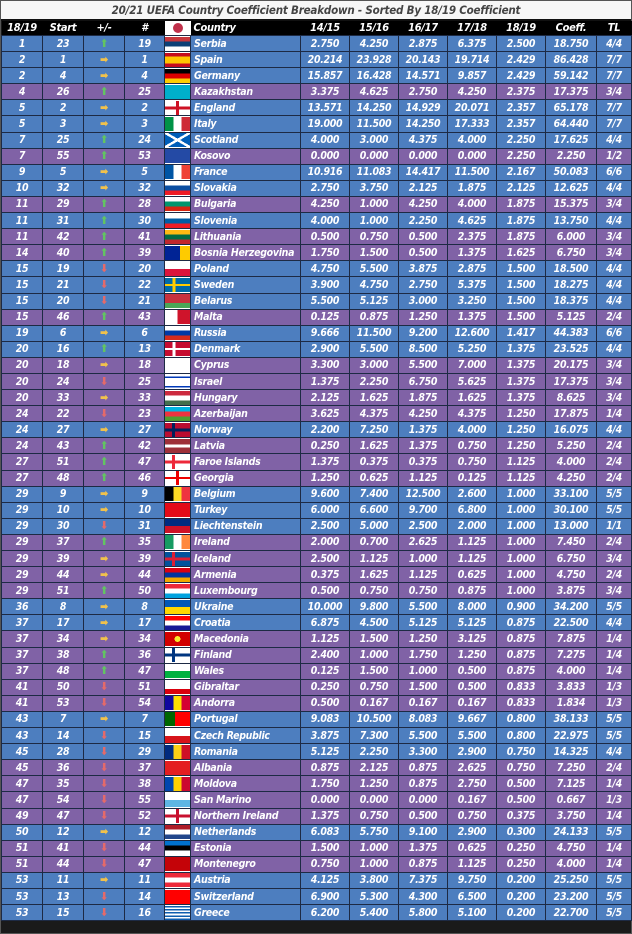 The height and width of the screenshot is (934, 632). What do you see at coordinates (374, 92) in the screenshot?
I see `season-1516-cell: 4.625` at bounding box center [374, 92].